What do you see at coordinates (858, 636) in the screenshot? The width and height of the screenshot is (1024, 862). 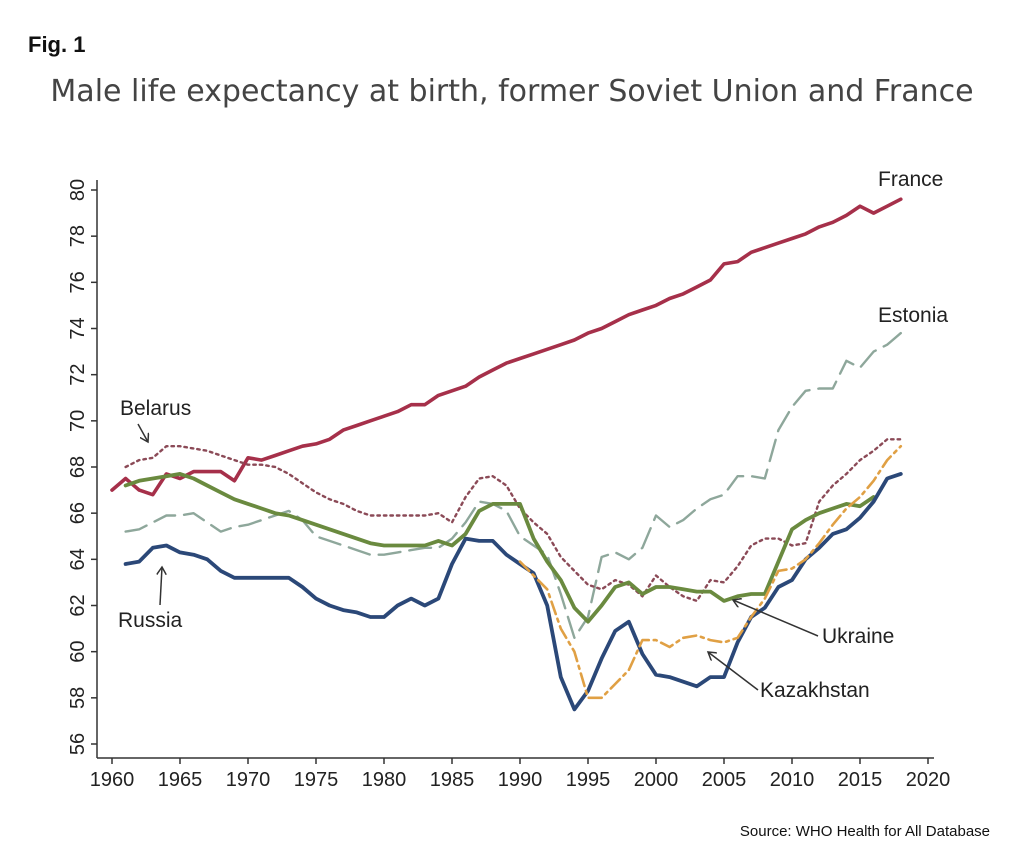 I see `label-ukraine: Ukraine` at bounding box center [858, 636].